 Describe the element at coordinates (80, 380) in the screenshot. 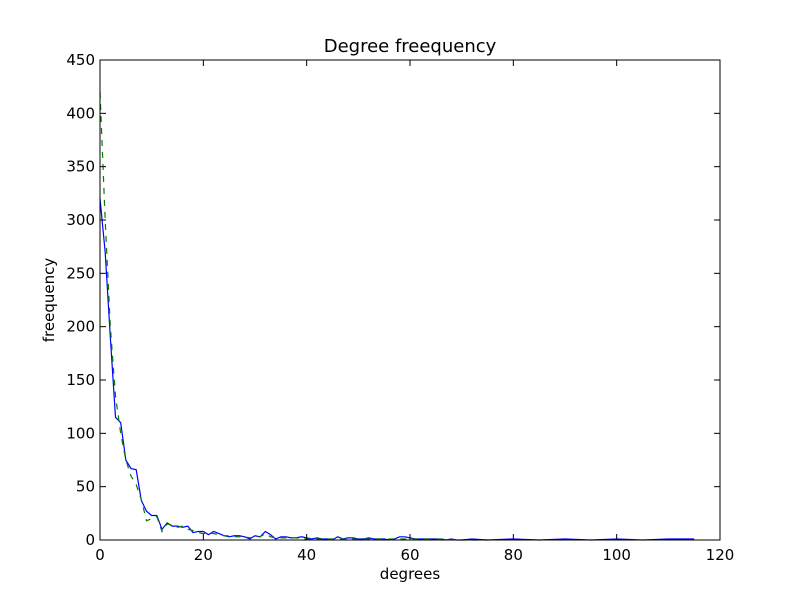

I see `y-tick-label: 150` at that location.